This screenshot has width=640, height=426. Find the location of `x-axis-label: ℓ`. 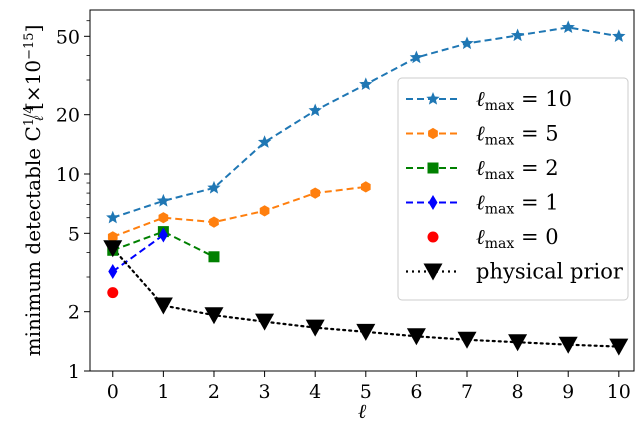

x-axis-label: ℓ is located at coordinates (362, 411).